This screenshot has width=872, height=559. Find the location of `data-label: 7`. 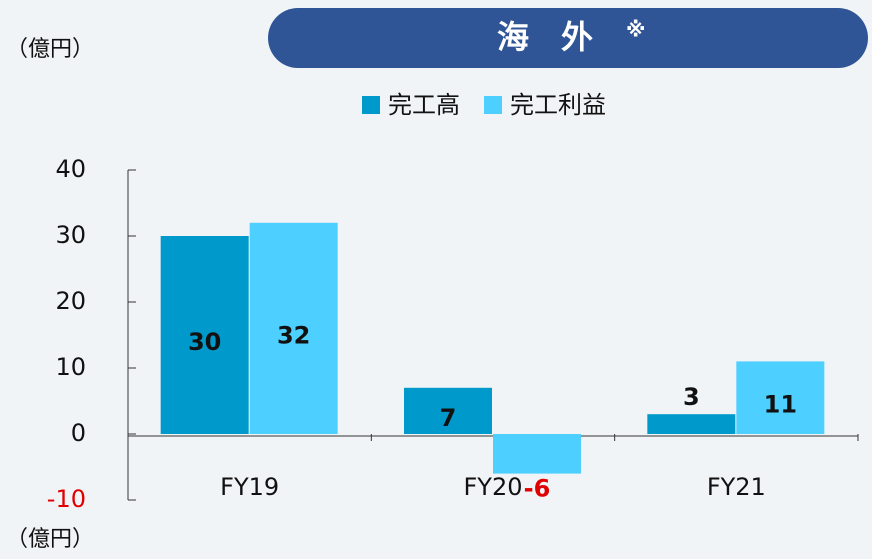

data-label: 7 is located at coordinates (448, 418).